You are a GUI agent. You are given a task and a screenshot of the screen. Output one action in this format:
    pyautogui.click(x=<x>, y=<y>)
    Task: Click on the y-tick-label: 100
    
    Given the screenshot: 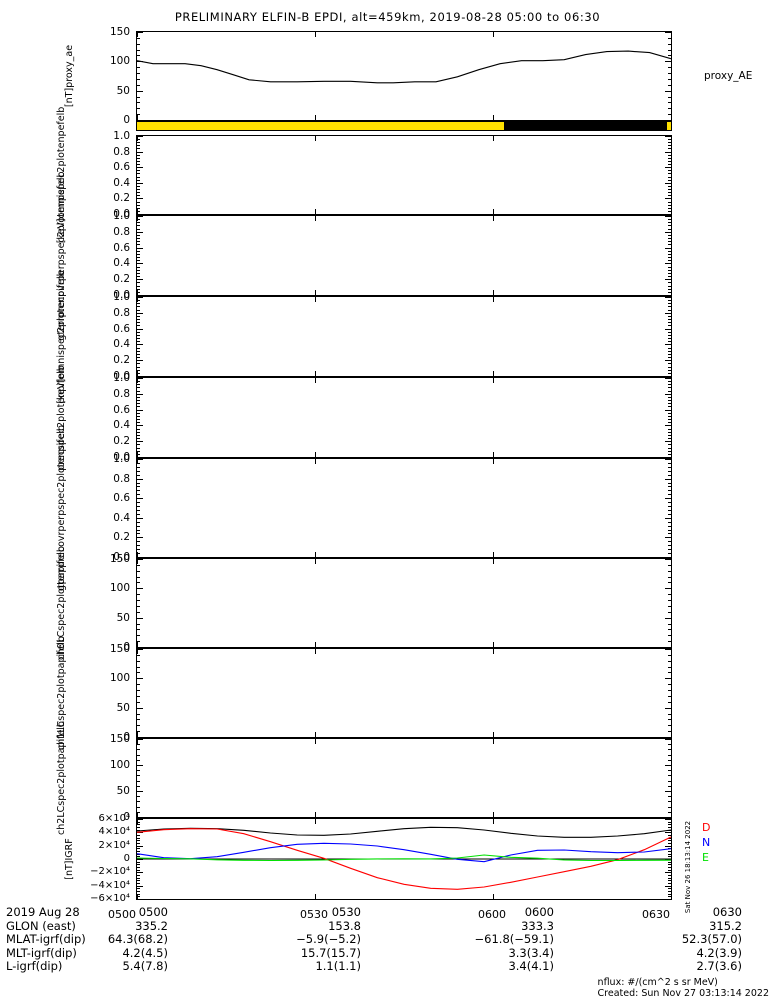 What is the action you would take?
    pyautogui.click(x=119, y=61)
    